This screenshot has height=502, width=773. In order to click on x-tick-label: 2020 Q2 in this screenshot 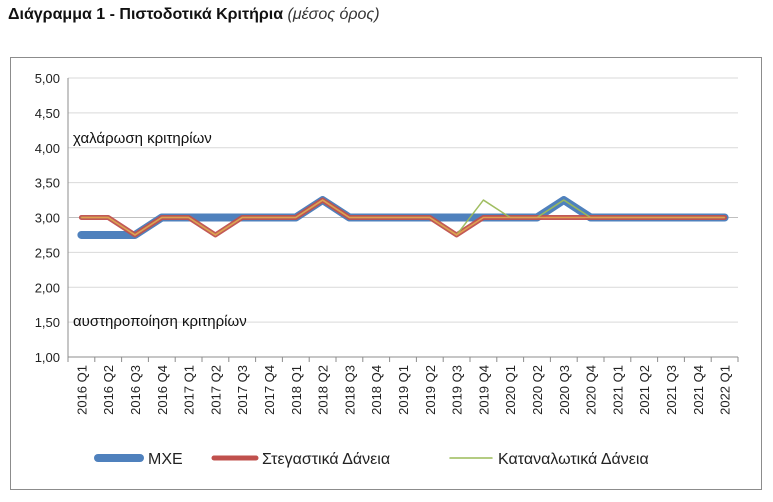, I will do `click(537, 390)`.